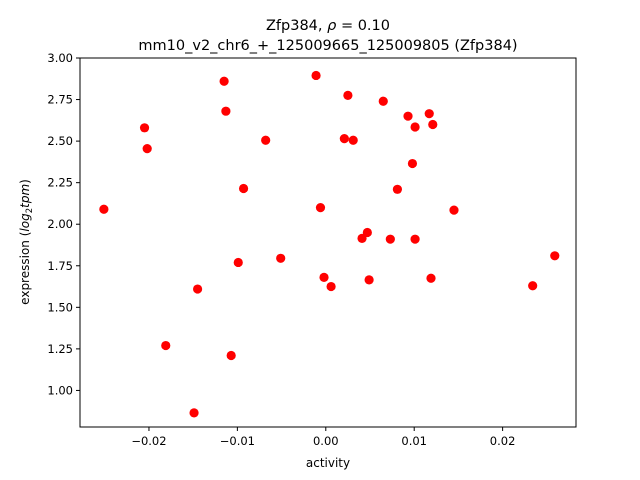  I want to click on x-tick-label: −0.01, so click(237, 441).